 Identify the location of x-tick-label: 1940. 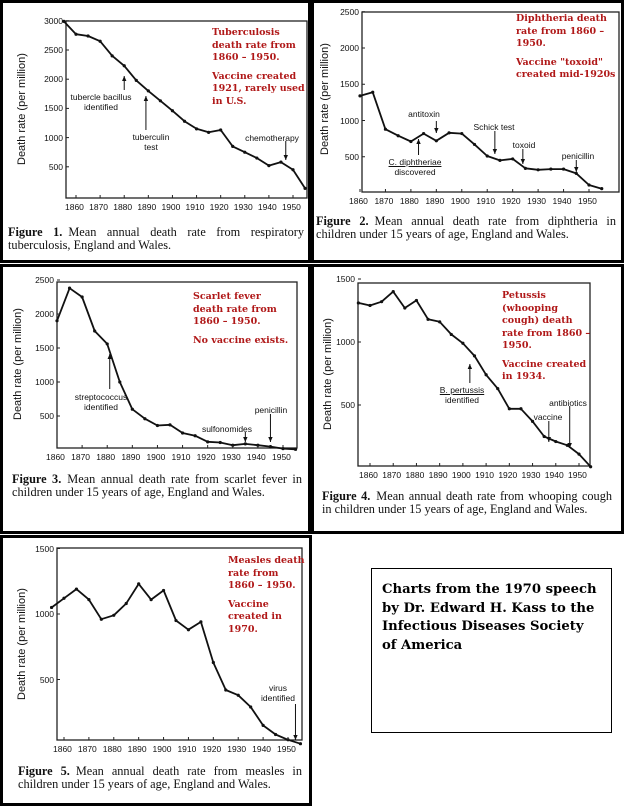
(562, 201).